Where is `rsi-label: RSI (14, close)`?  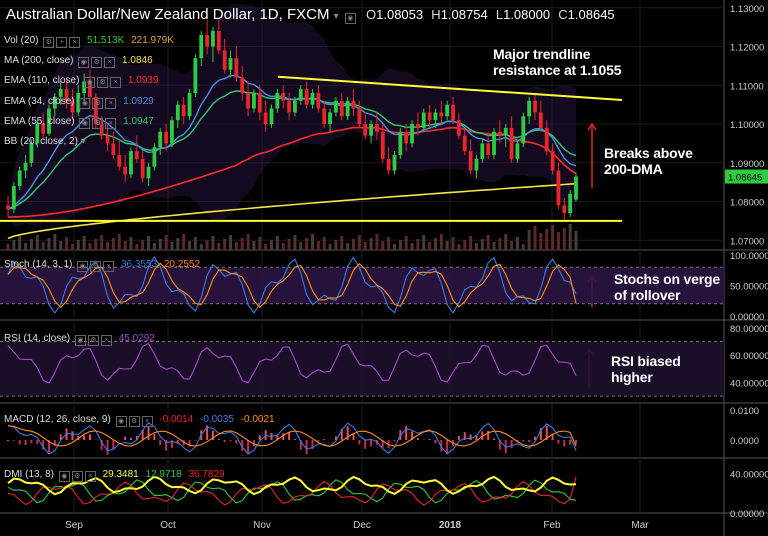 rsi-label: RSI (14, close) is located at coordinates (37, 338).